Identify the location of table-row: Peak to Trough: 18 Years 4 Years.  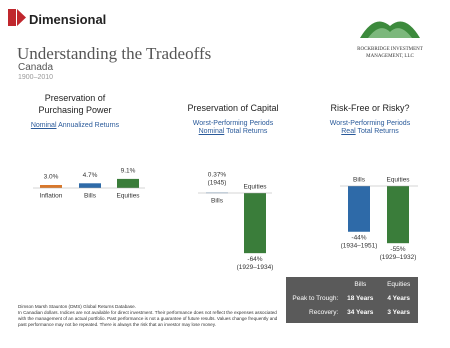
(352, 298).